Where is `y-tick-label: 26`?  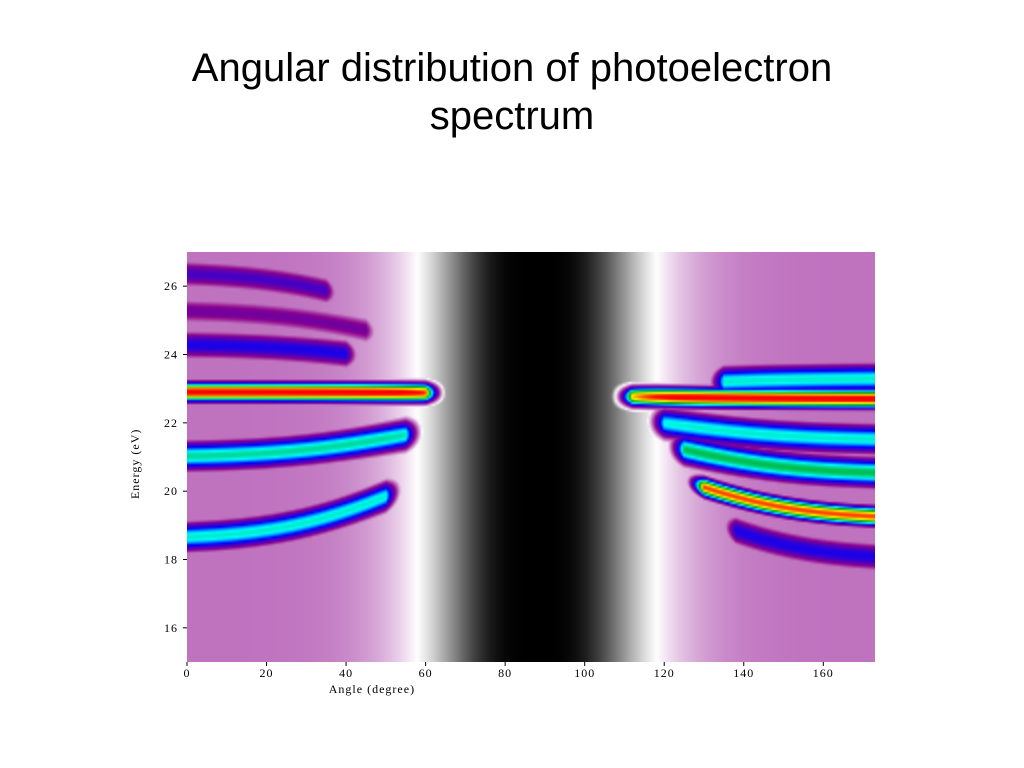 y-tick-label: 26 is located at coordinates (171, 286).